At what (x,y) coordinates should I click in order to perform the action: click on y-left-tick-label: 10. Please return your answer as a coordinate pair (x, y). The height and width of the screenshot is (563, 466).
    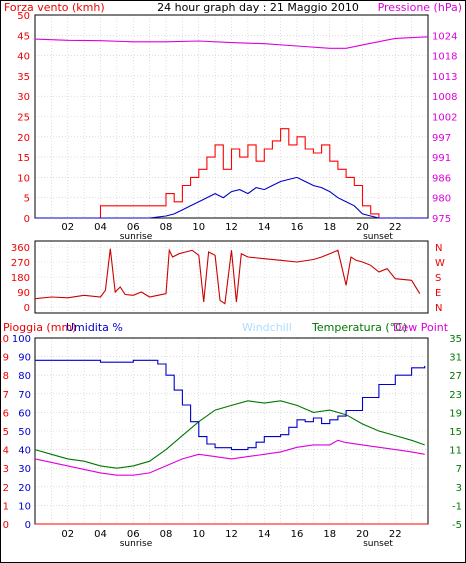
    Looking at the image, I should click on (23, 178).